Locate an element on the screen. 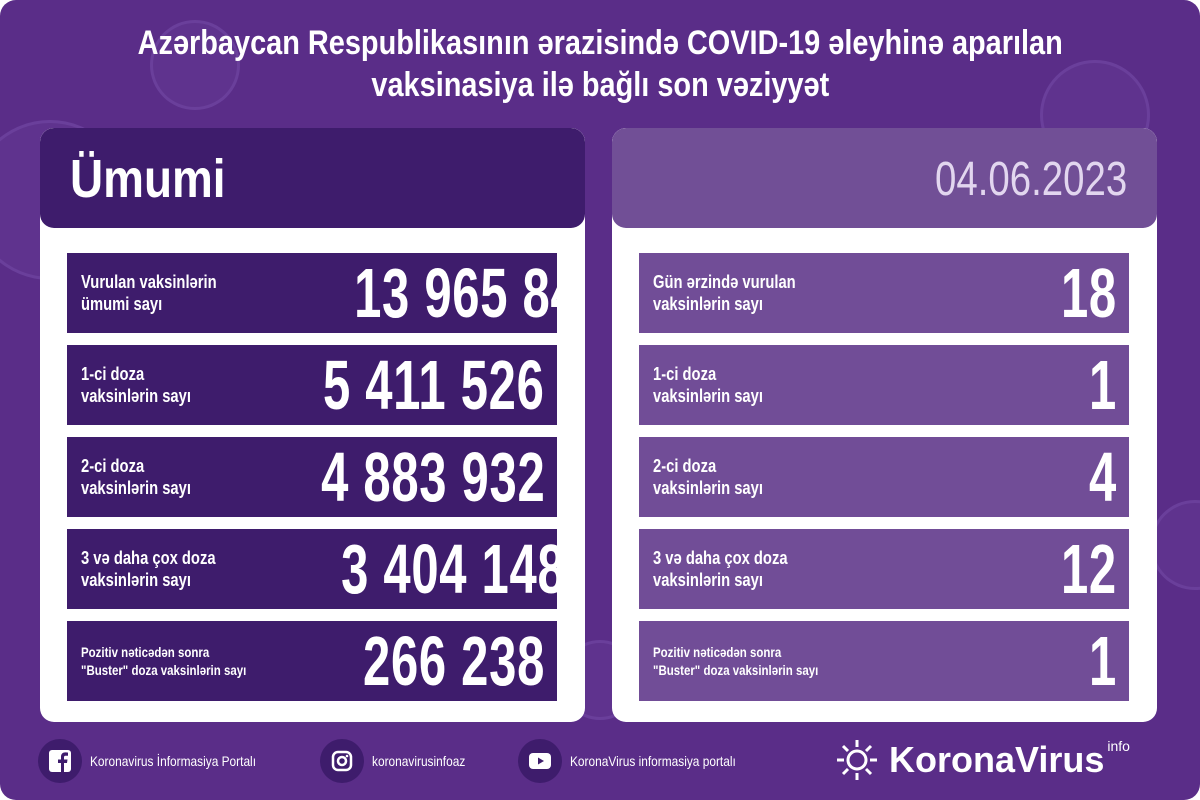  stat-value: 12 is located at coordinates (1089, 569).